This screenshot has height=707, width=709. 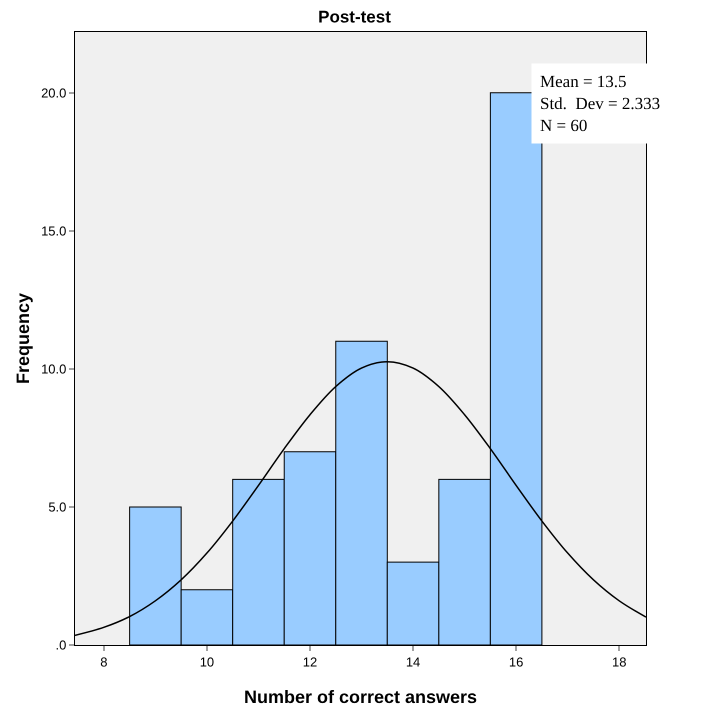 What do you see at coordinates (564, 126) in the screenshot?
I see `annotation: N = 60` at bounding box center [564, 126].